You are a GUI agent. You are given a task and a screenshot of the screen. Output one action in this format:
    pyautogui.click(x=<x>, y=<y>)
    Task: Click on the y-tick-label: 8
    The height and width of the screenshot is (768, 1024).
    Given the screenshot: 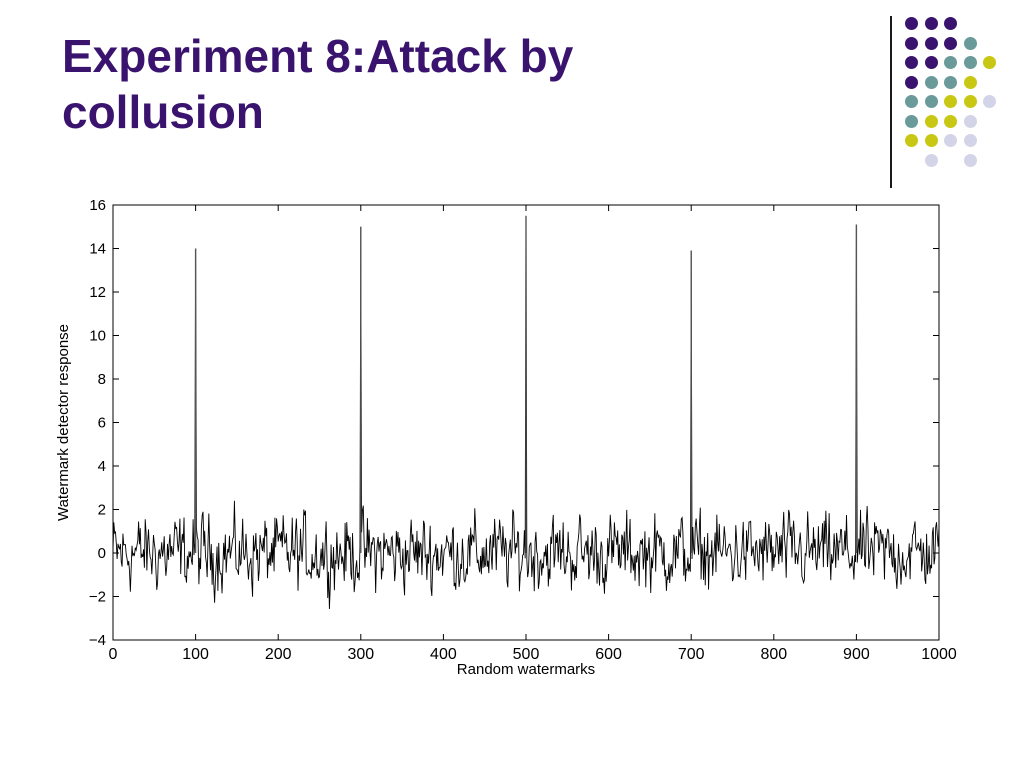 What is the action you would take?
    pyautogui.click(x=102, y=379)
    